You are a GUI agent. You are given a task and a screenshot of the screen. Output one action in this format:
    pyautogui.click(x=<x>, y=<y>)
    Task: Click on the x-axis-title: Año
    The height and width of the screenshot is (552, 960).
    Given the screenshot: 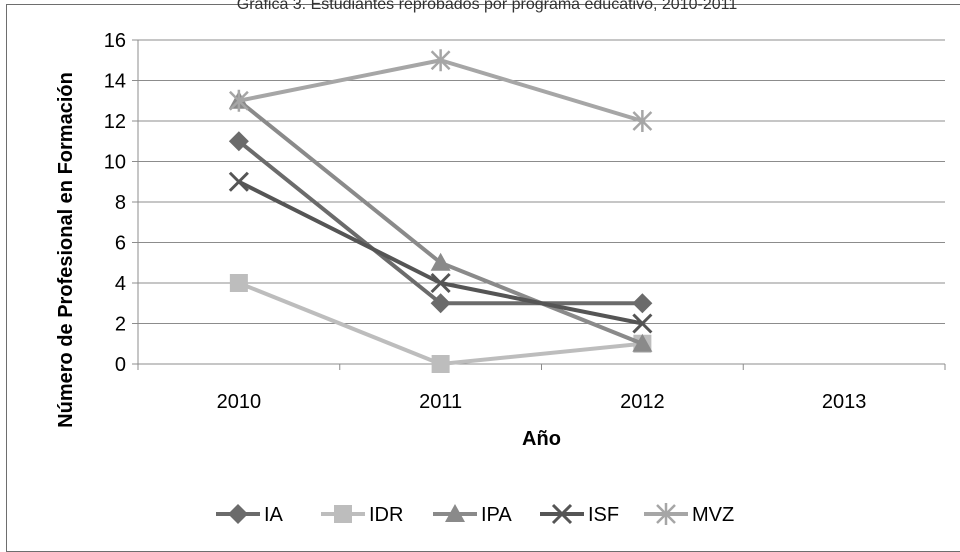 What is the action you would take?
    pyautogui.click(x=541, y=439)
    